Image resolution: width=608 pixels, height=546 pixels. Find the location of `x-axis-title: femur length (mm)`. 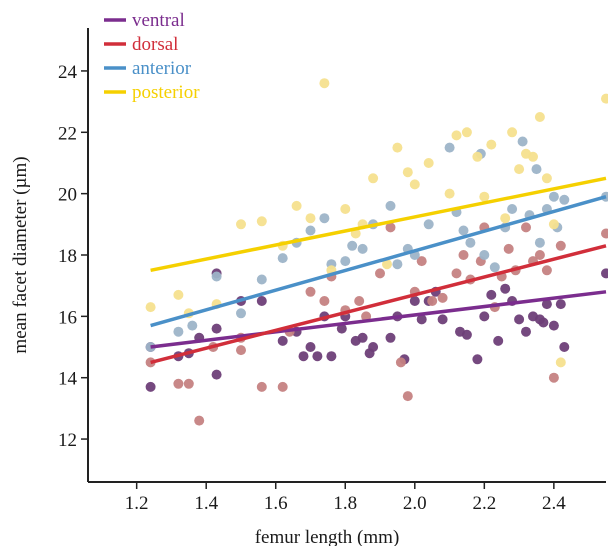

x-axis-title: femur length (mm) is located at coordinates (327, 536).